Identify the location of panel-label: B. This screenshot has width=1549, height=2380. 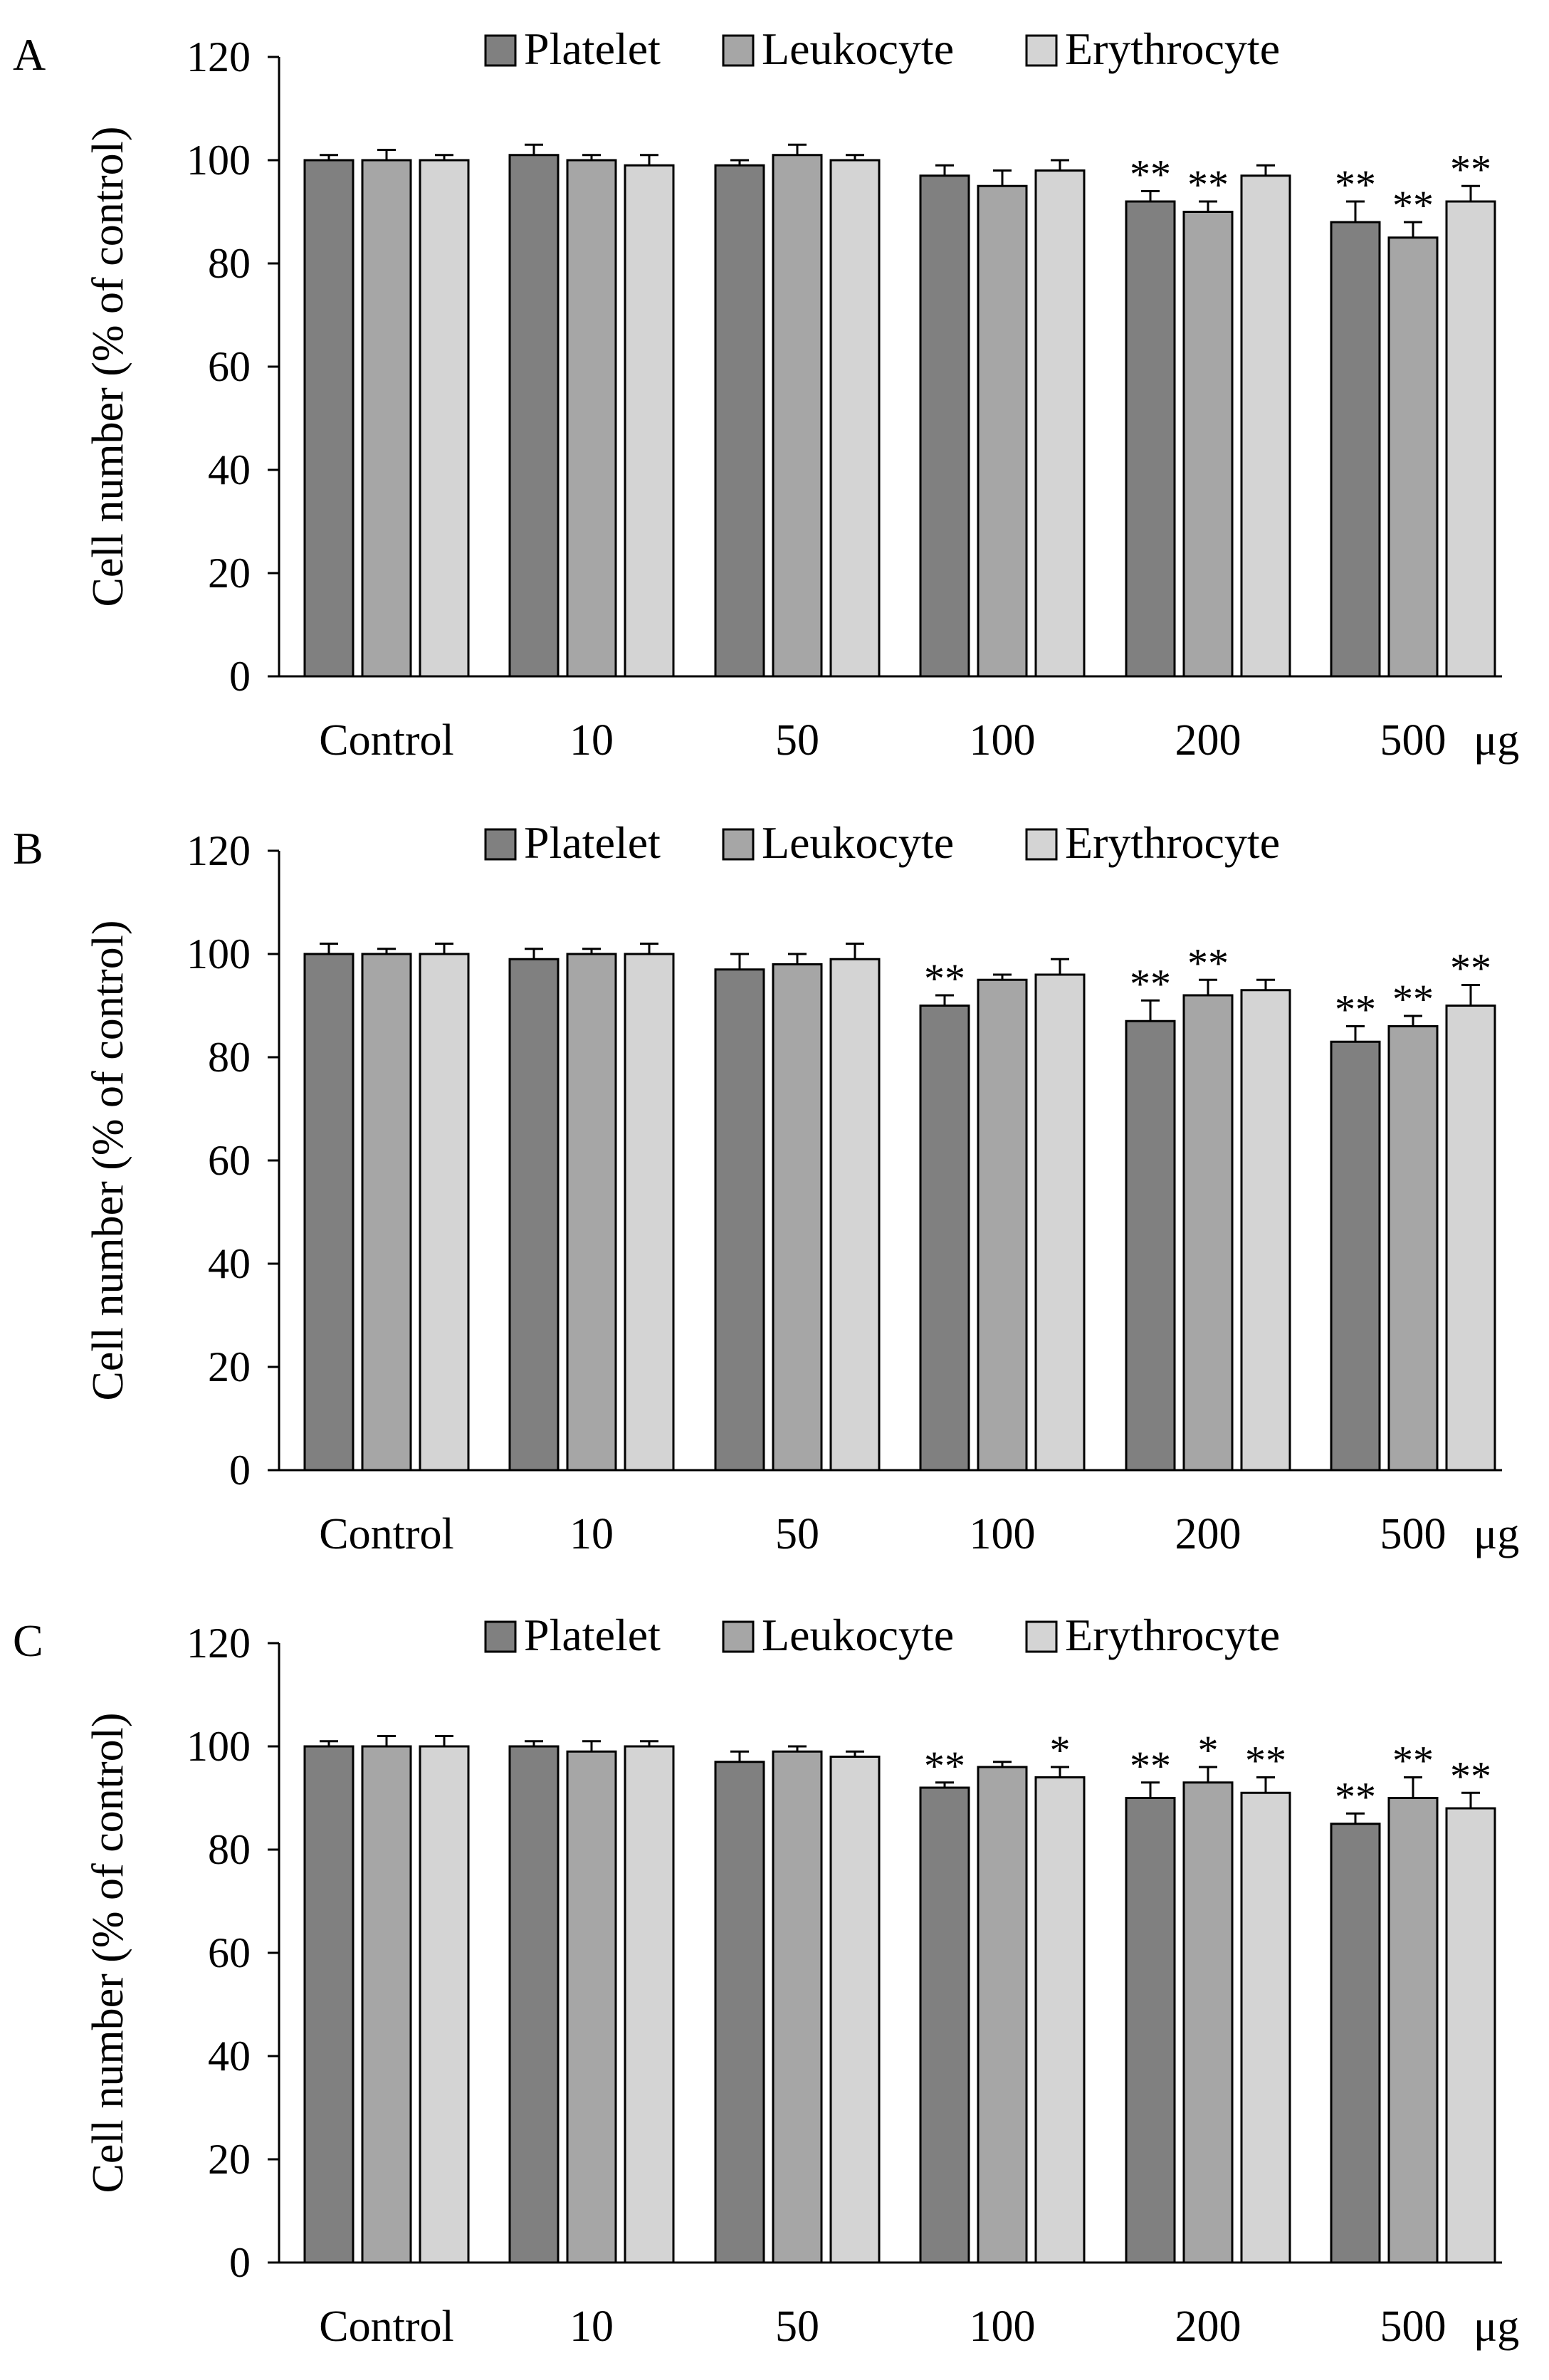
(28, 848).